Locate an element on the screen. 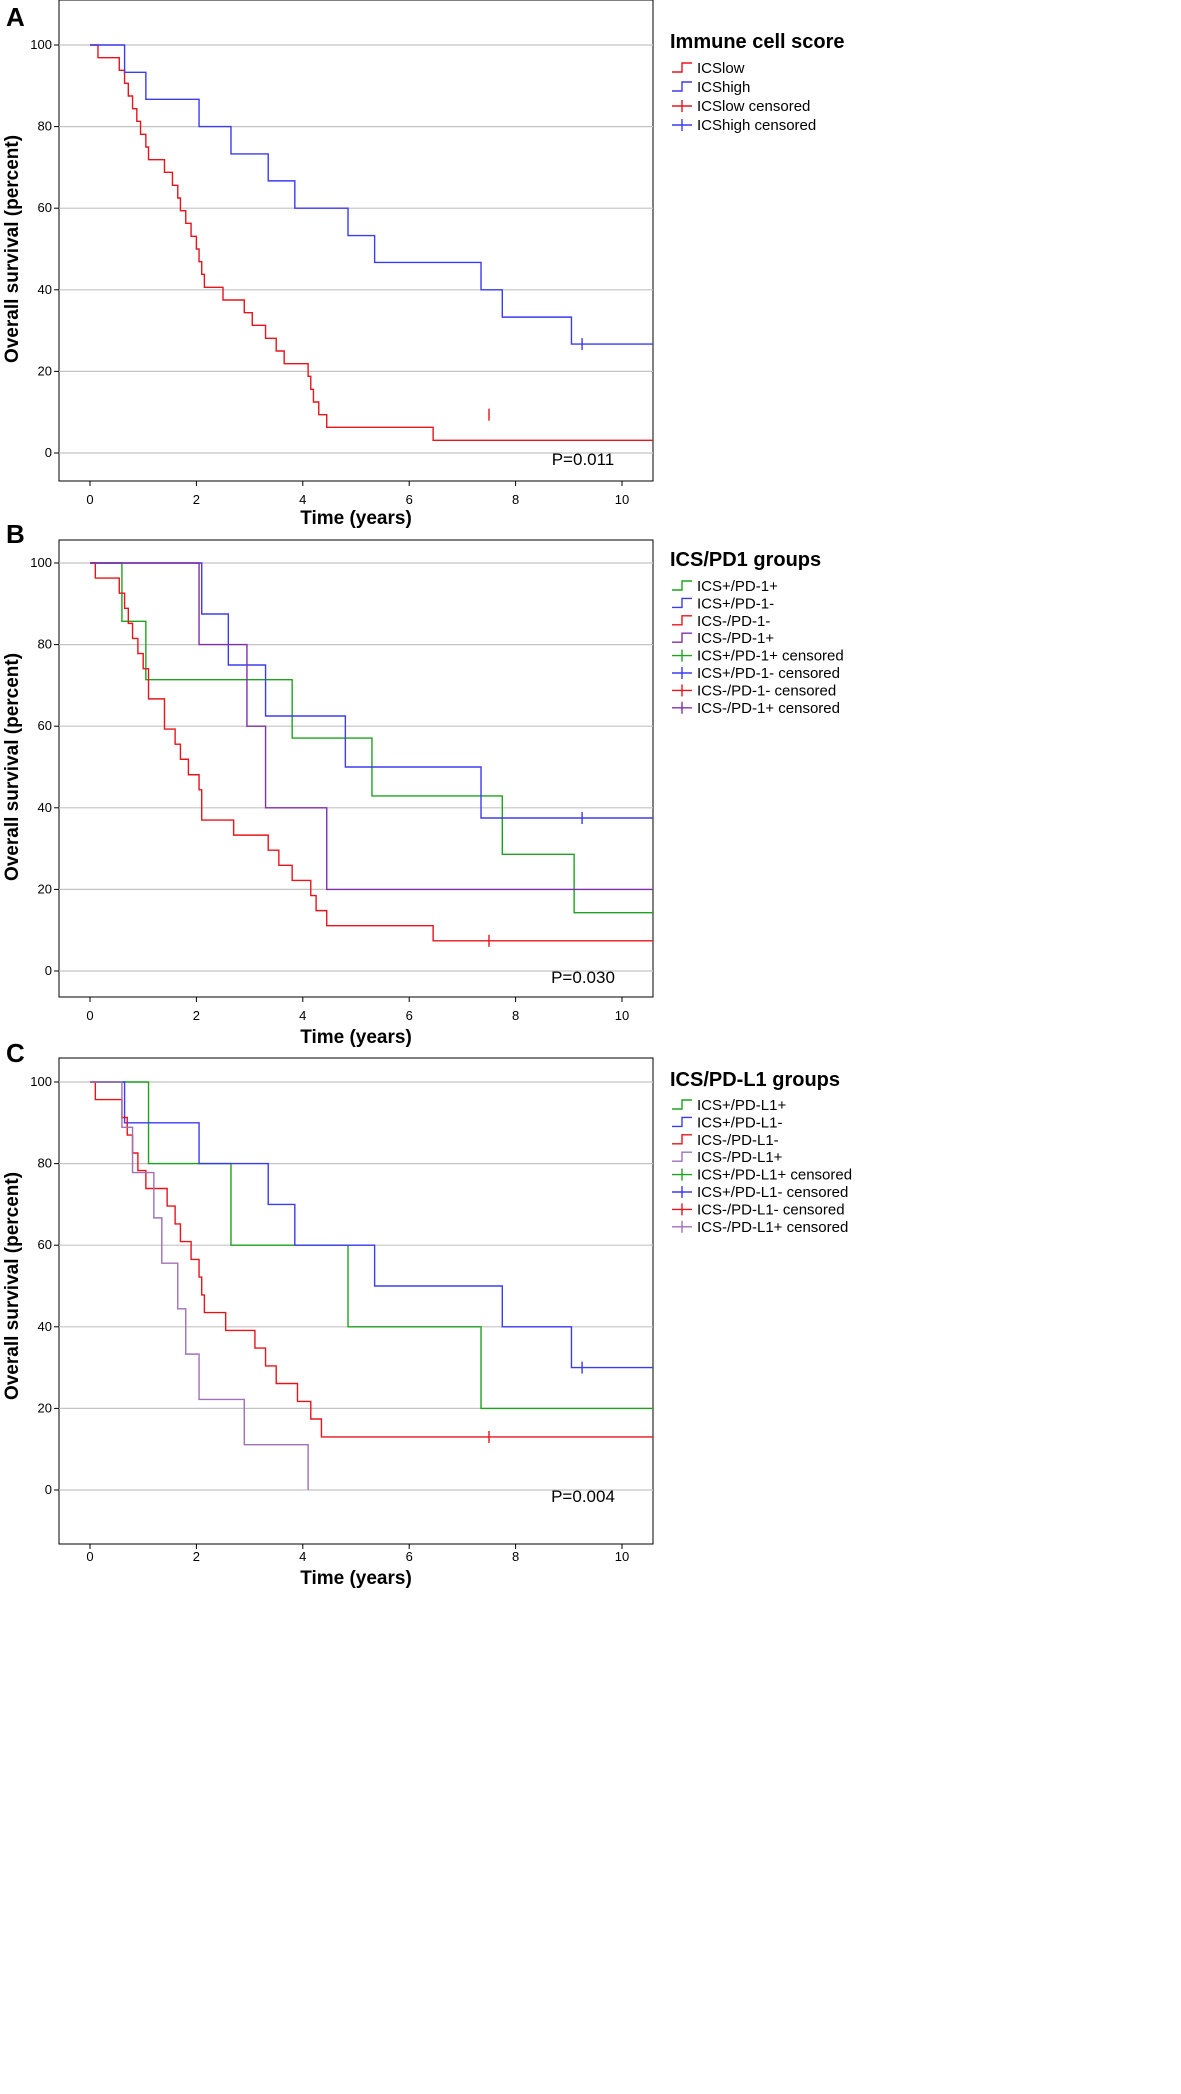 This screenshot has height=2094, width=1181. legend-item: ICS+/PD-1+ is located at coordinates (725, 586).